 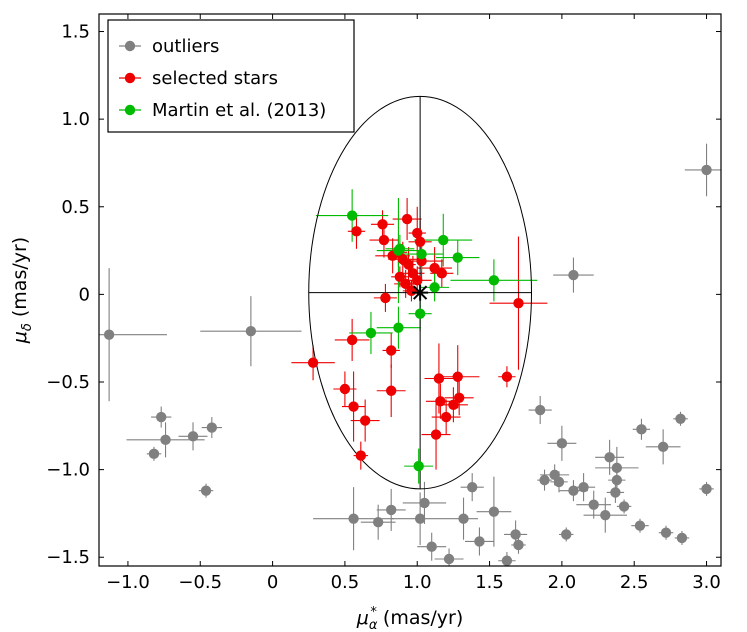 What do you see at coordinates (68, 470) in the screenshot?
I see `y-tick-label-1: −1.0` at bounding box center [68, 470].